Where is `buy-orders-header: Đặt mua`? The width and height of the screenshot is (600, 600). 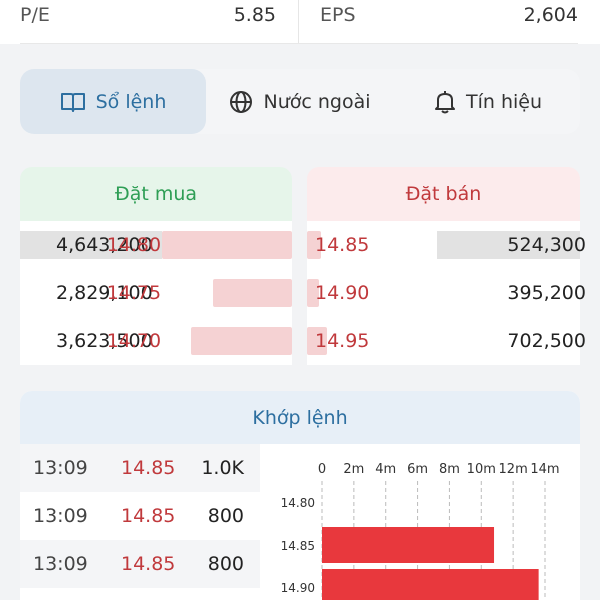
buy-orders-header: Đặt mua is located at coordinates (156, 194).